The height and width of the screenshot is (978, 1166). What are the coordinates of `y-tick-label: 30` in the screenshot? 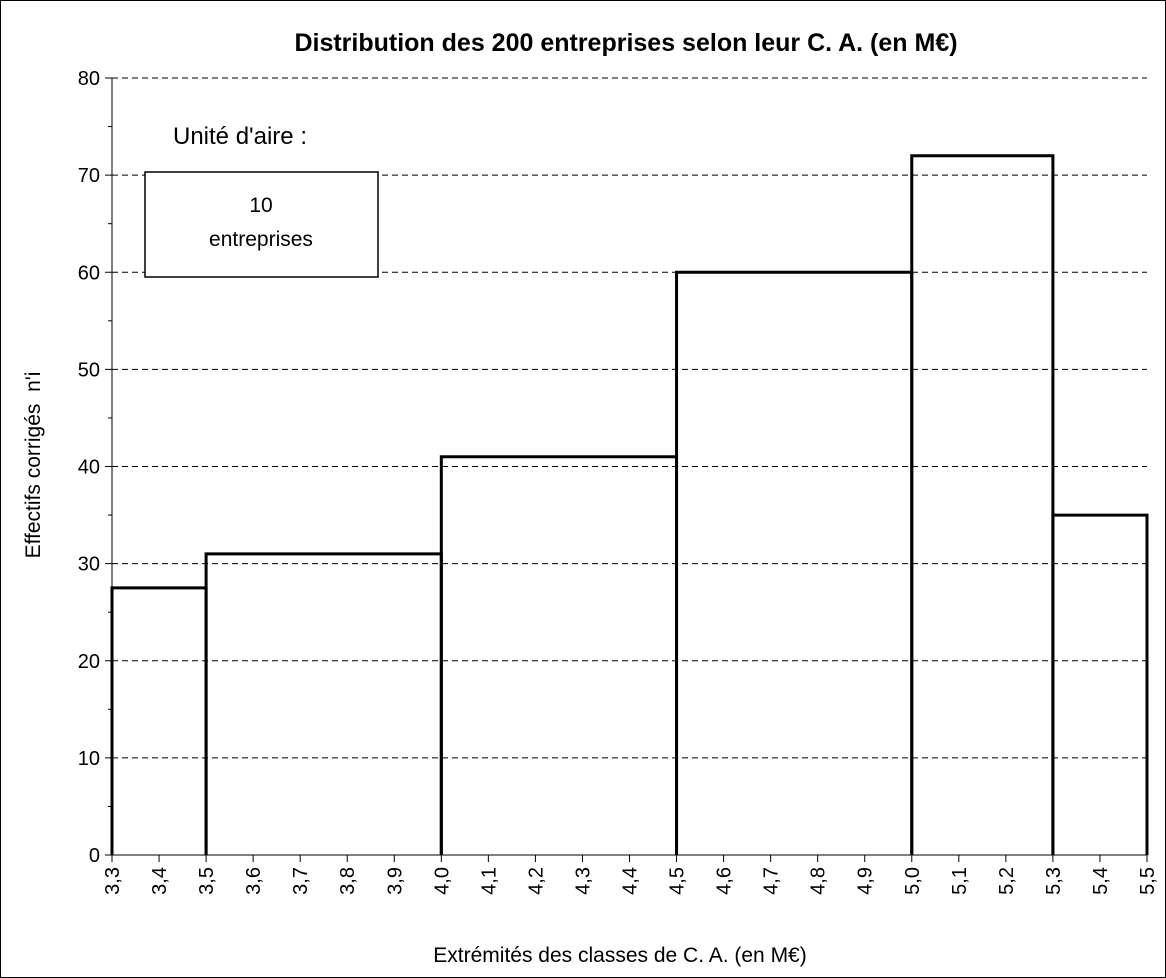 It's located at (89, 565).